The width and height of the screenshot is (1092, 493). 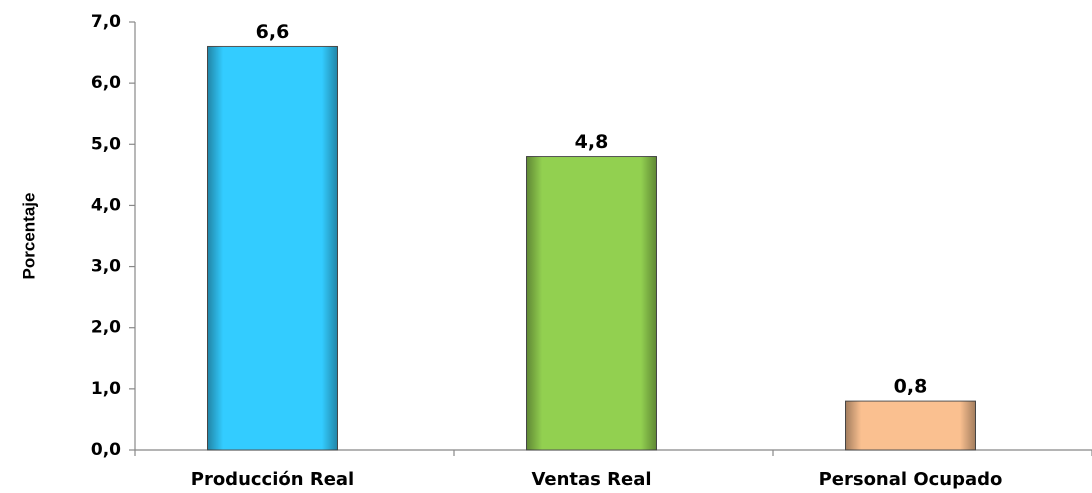 What do you see at coordinates (106, 22) in the screenshot?
I see `y-tick-label: 7,0` at bounding box center [106, 22].